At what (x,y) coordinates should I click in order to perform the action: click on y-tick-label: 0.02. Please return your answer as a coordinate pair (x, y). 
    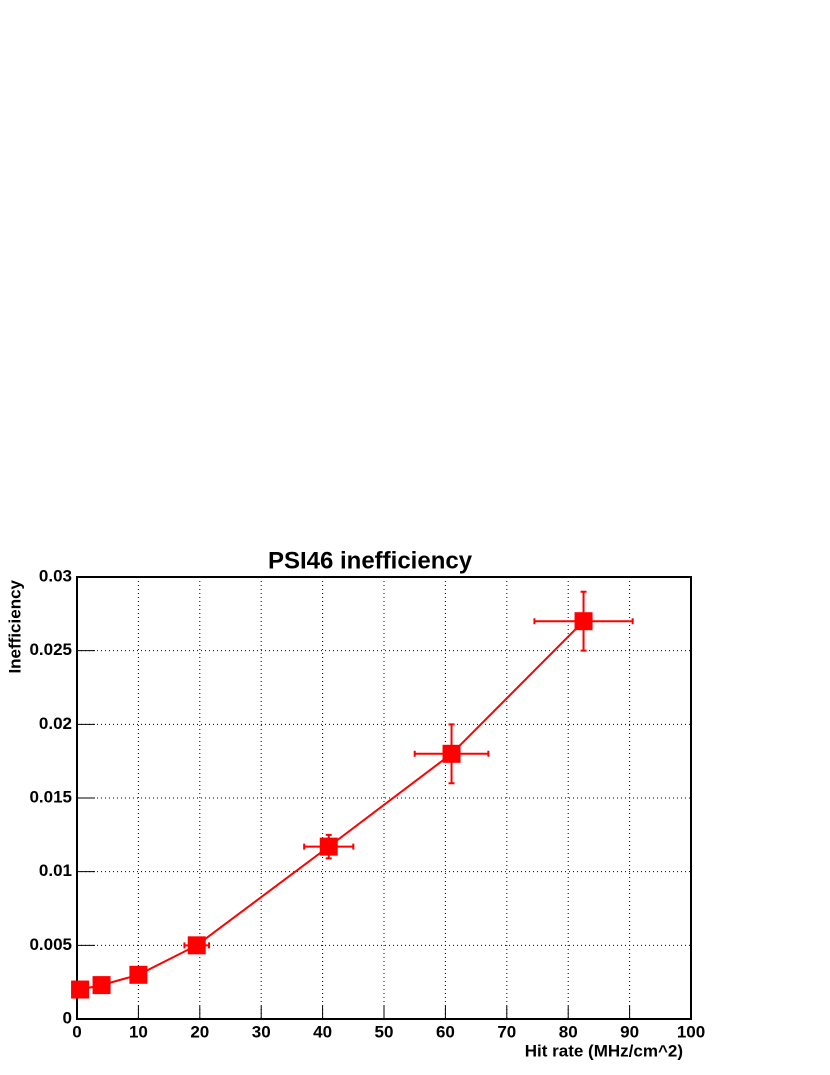
    Looking at the image, I should click on (55, 723).